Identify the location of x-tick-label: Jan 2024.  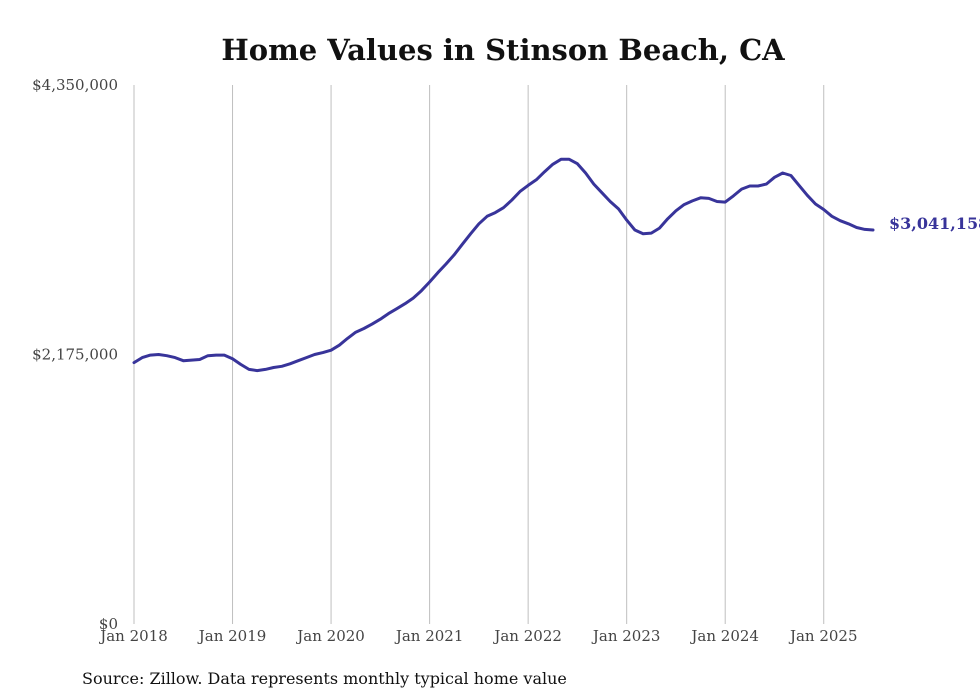
(724, 636).